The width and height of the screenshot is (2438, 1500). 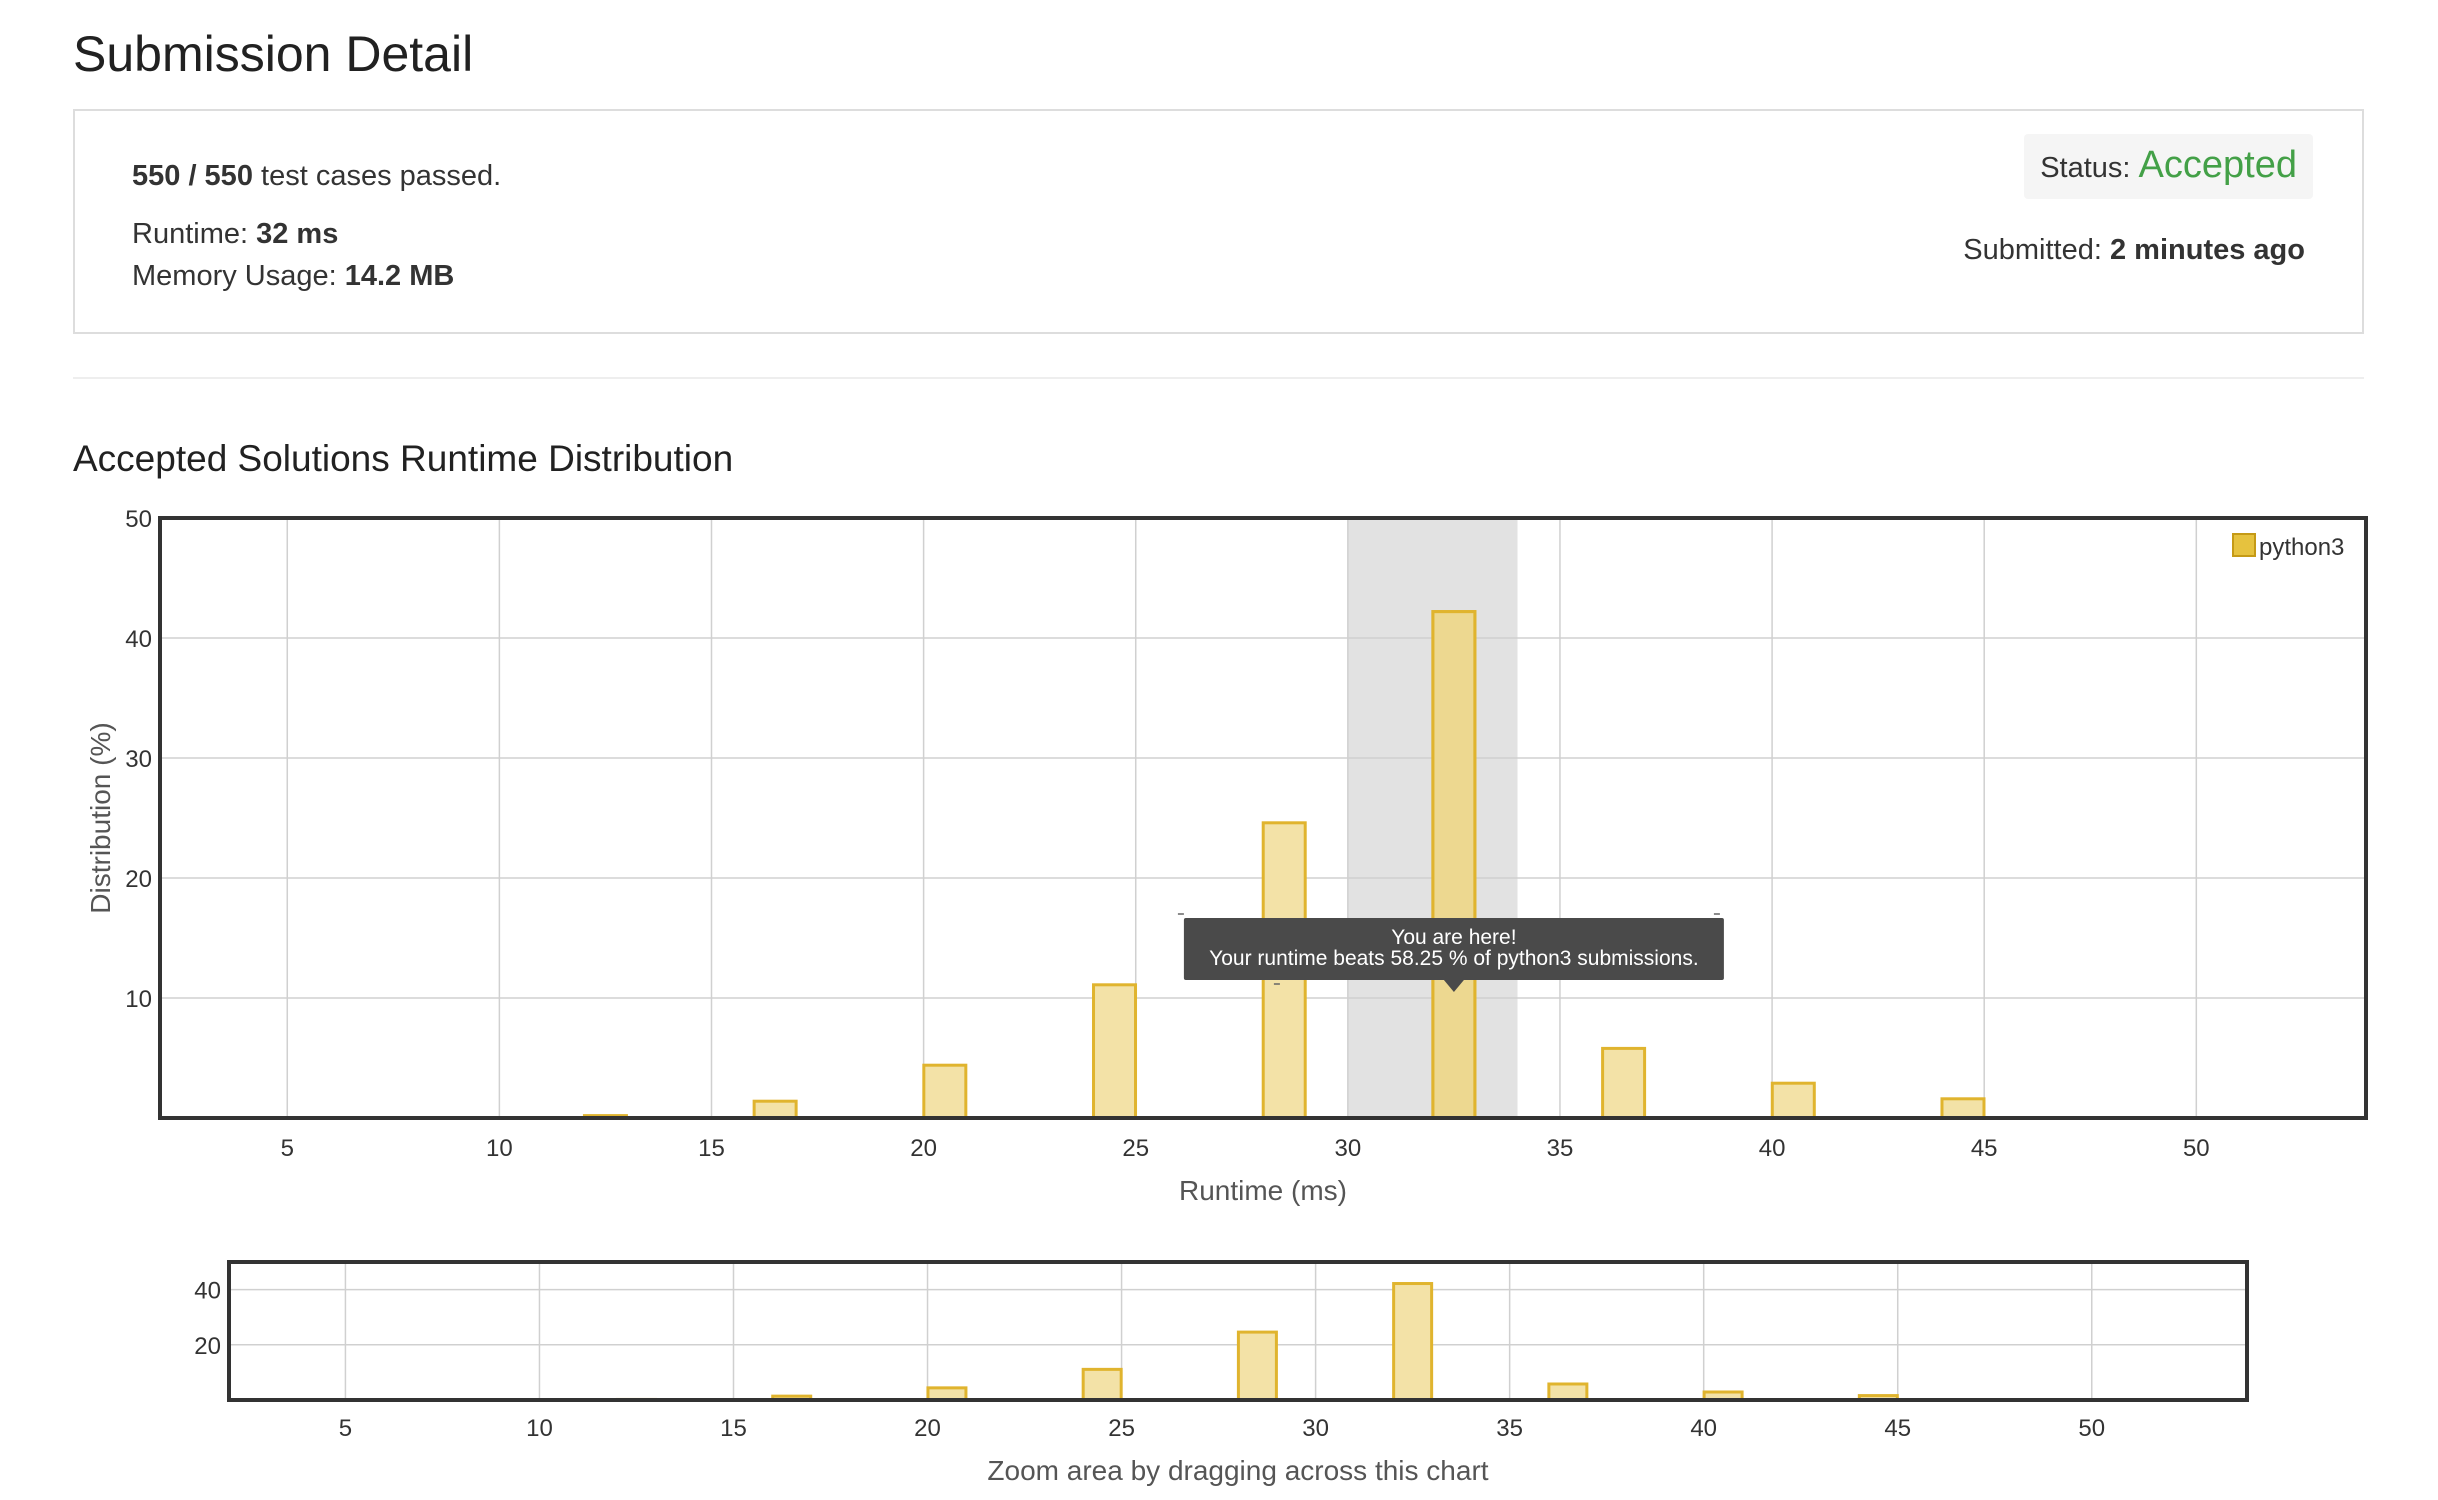 I want to click on overview-x-tick-label: 40, so click(x=1703, y=1428).